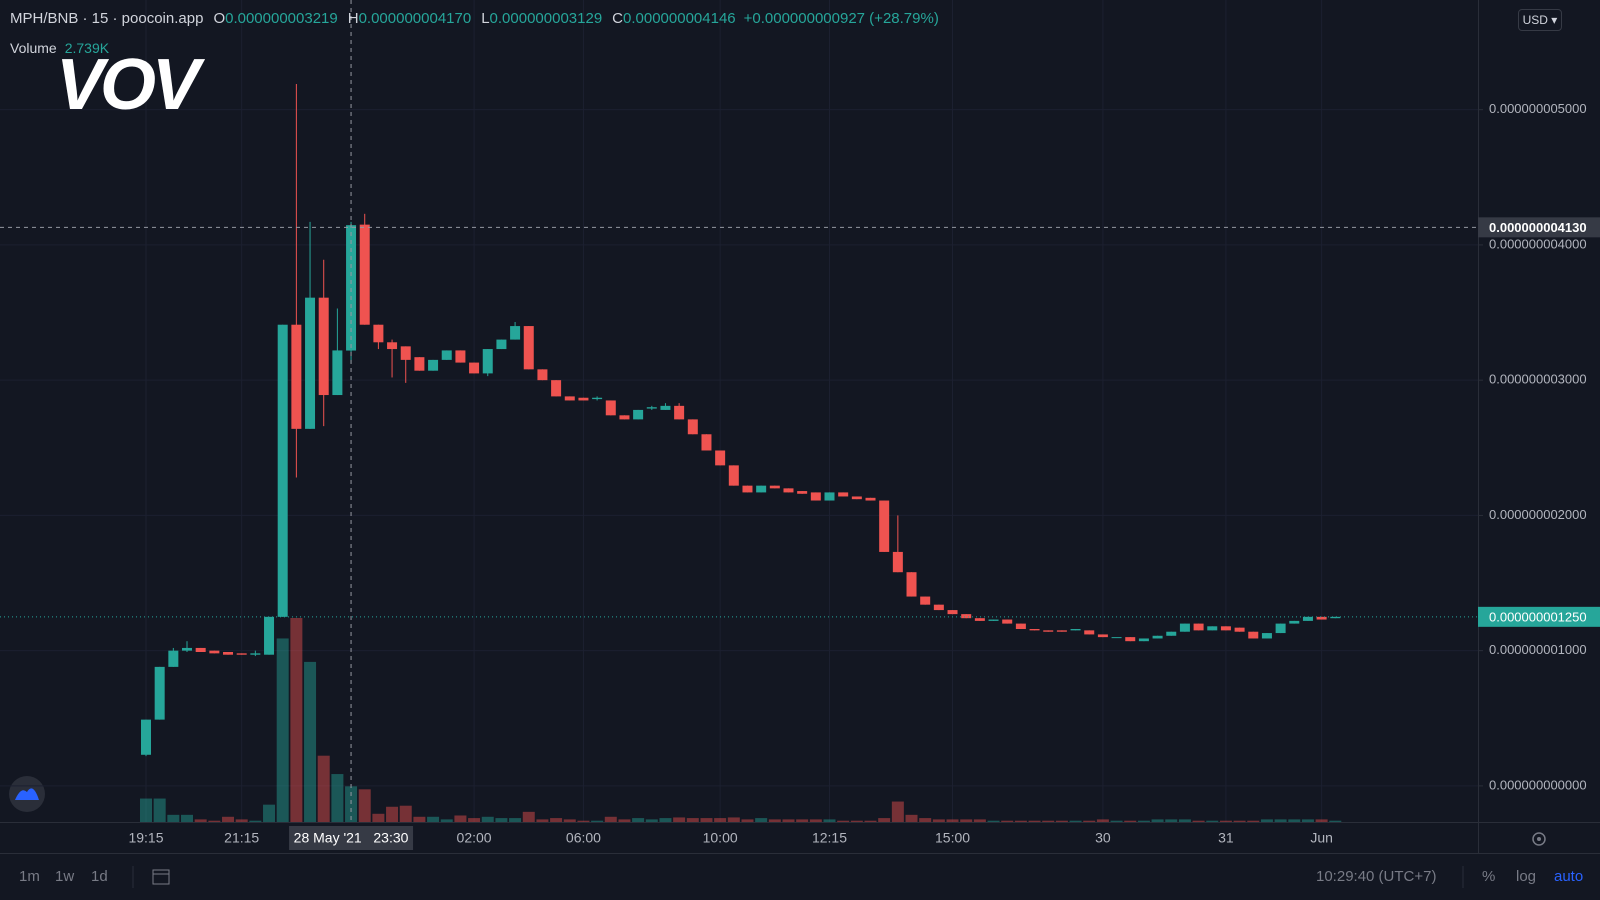 The width and height of the screenshot is (1600, 900). I want to click on ohlc-key: C, so click(618, 18).